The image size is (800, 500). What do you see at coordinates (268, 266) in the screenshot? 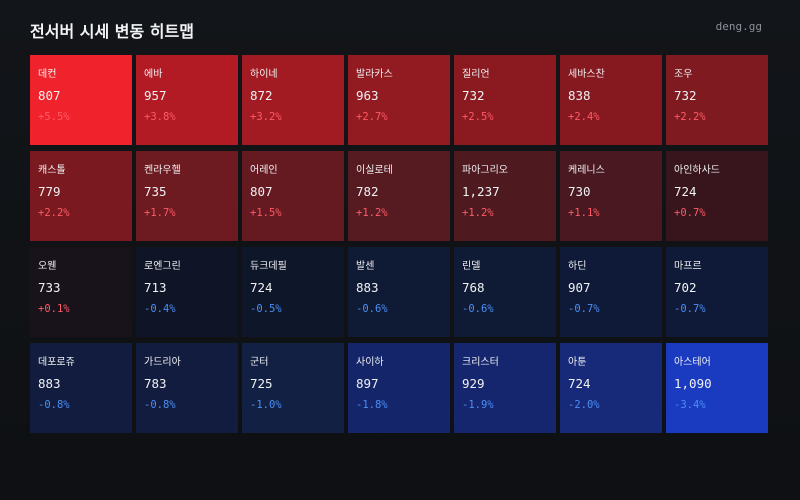
I see `server-name: 듀크데필` at bounding box center [268, 266].